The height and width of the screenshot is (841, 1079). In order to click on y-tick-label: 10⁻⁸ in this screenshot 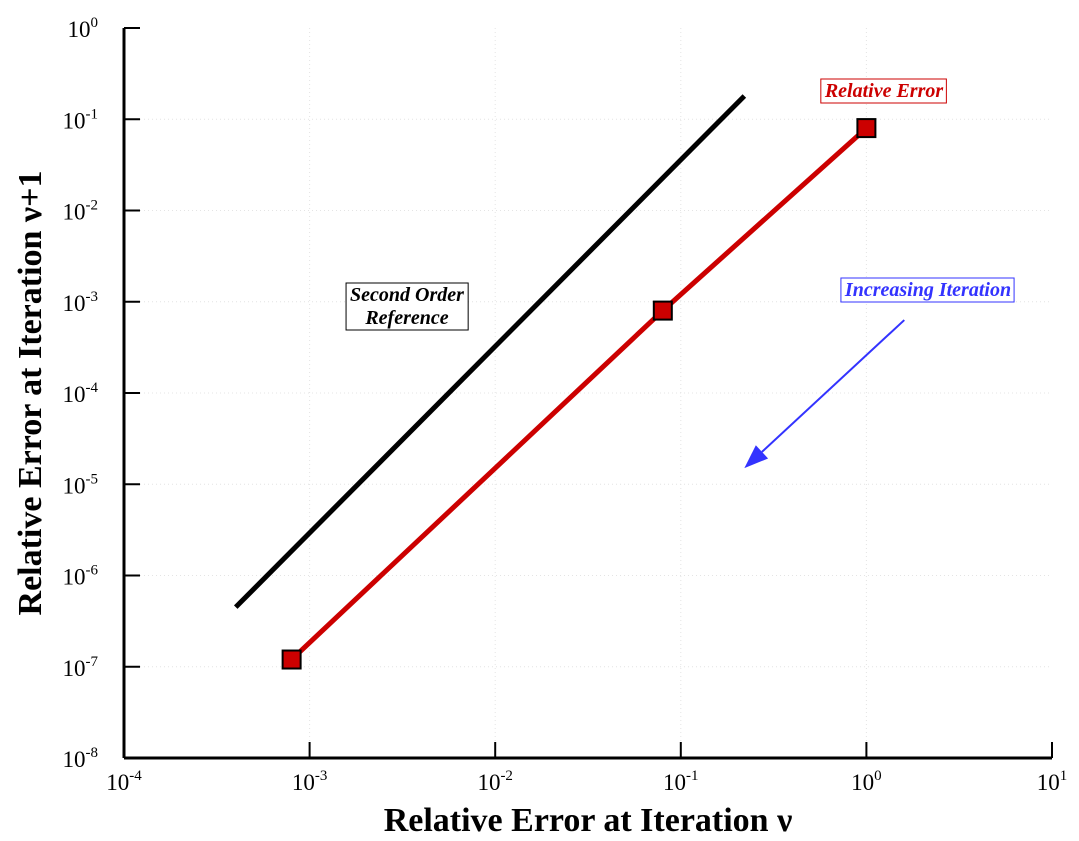, I will do `click(81, 758)`.